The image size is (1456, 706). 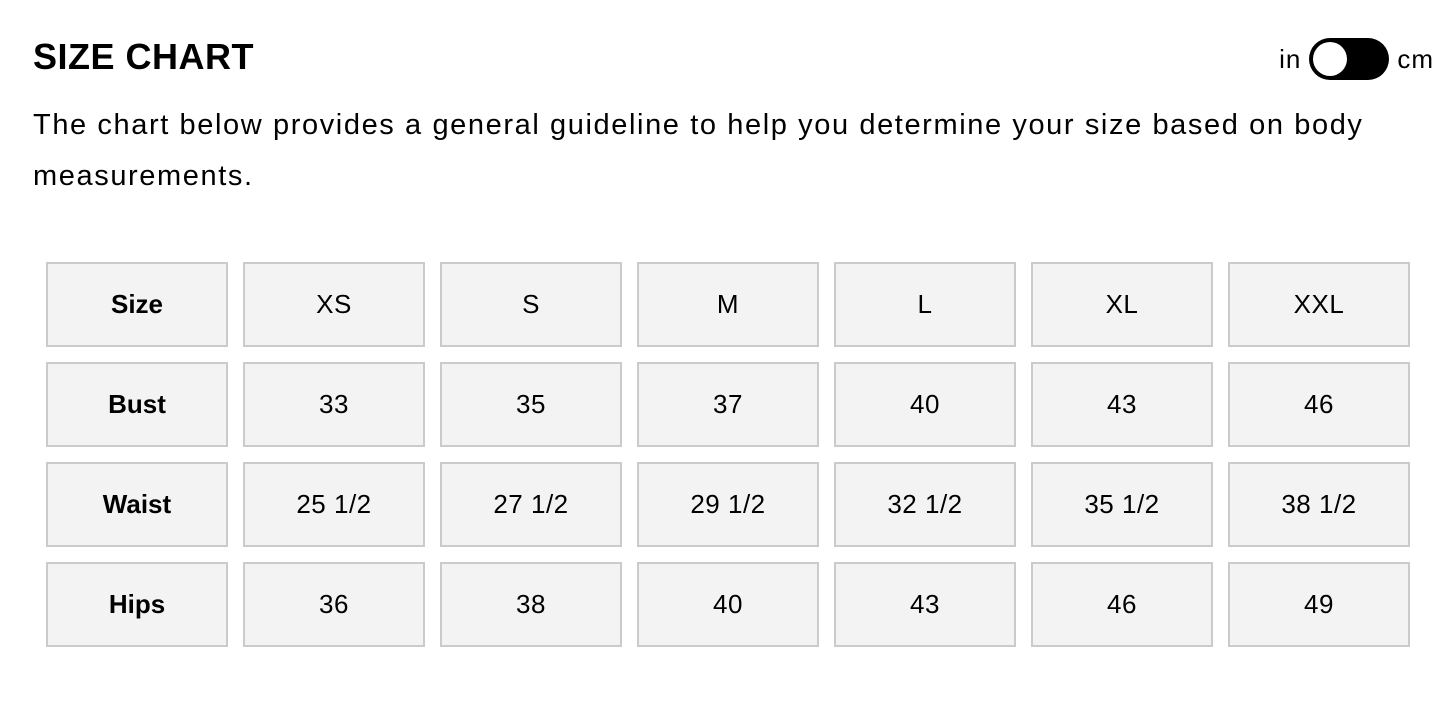 I want to click on row-header: Waist, so click(x=137, y=504).